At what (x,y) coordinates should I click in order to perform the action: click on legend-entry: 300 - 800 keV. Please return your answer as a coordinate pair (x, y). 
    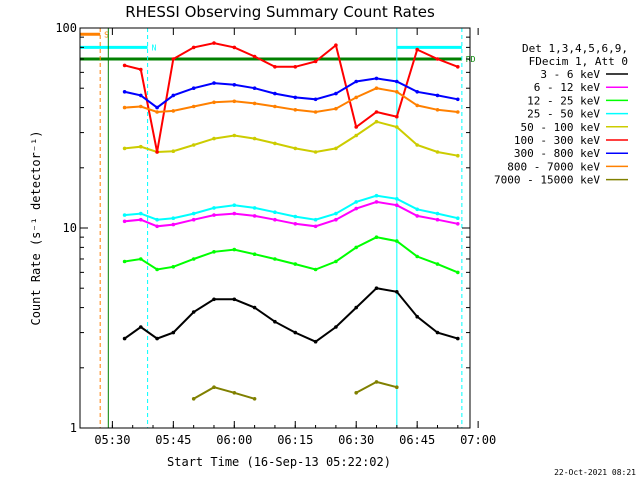
    Looking at the image, I should click on (557, 153).